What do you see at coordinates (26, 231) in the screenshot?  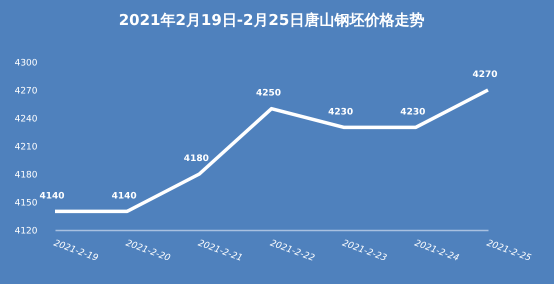 I see `y-tick-label: 4120` at bounding box center [26, 231].